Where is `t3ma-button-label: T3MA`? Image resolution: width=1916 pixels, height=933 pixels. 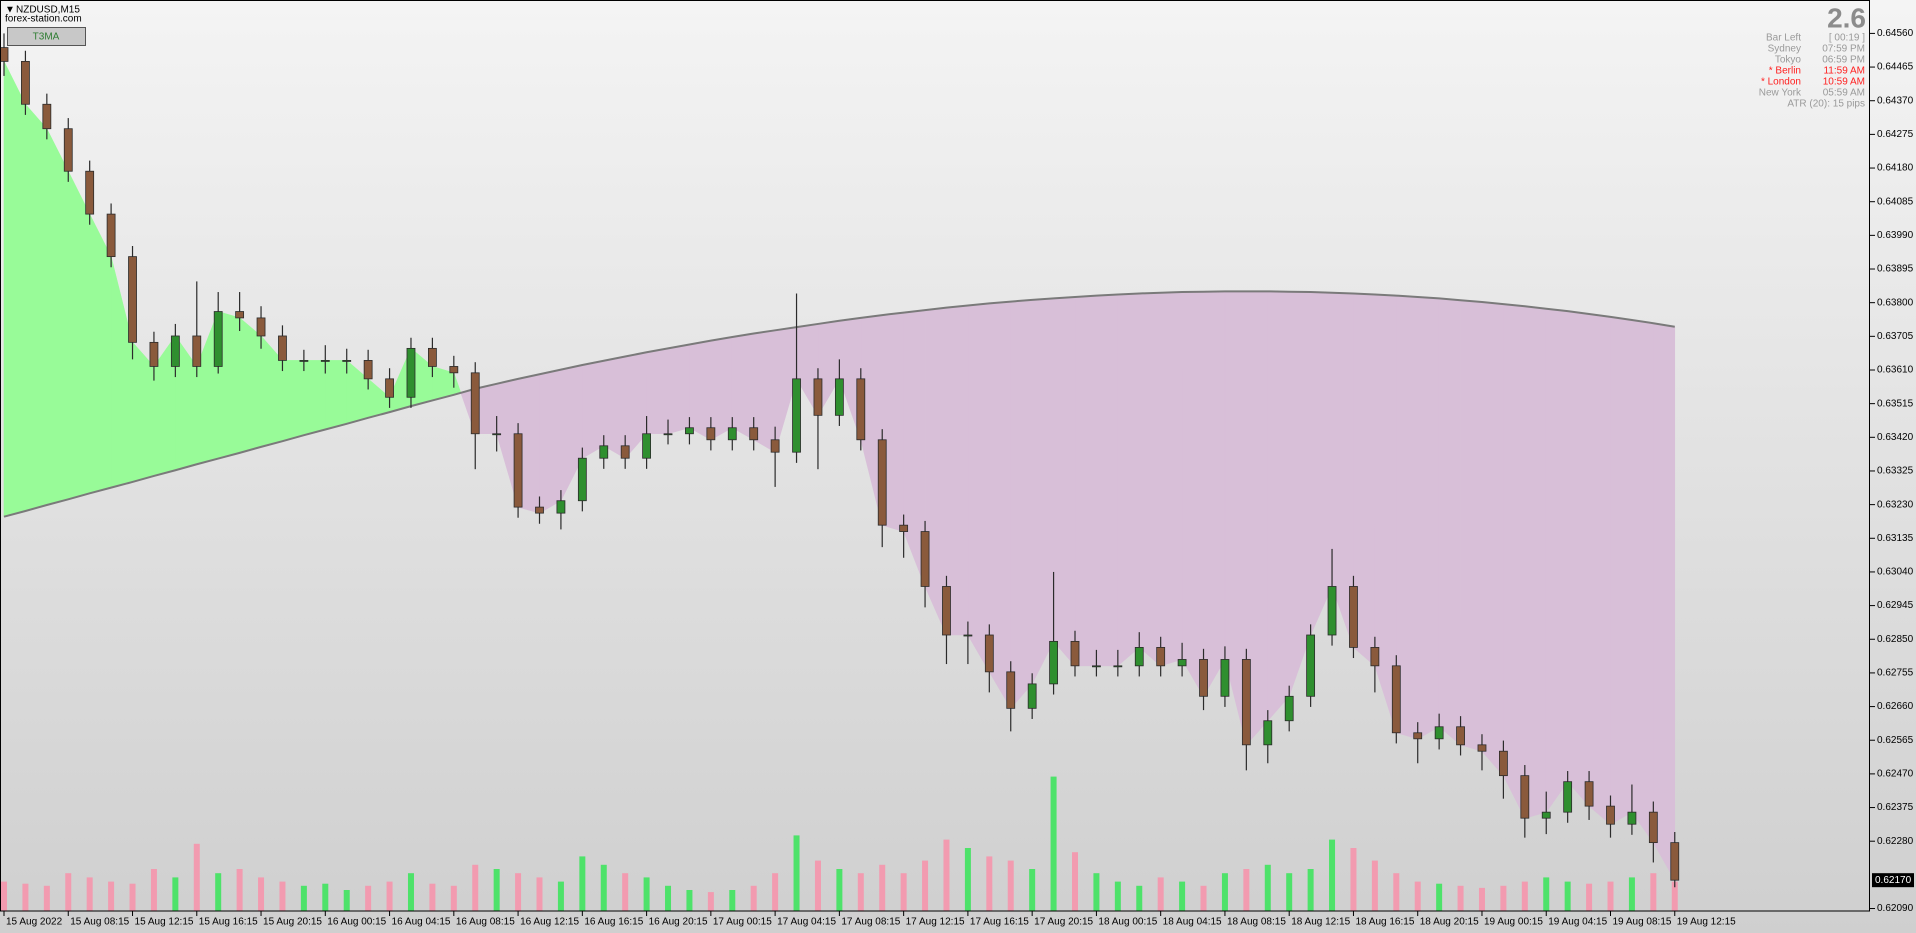
t3ma-button-label: T3MA is located at coordinates (46, 37).